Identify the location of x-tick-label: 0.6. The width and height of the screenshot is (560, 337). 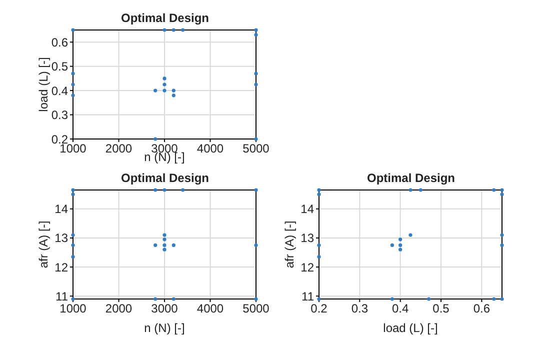
(481, 309).